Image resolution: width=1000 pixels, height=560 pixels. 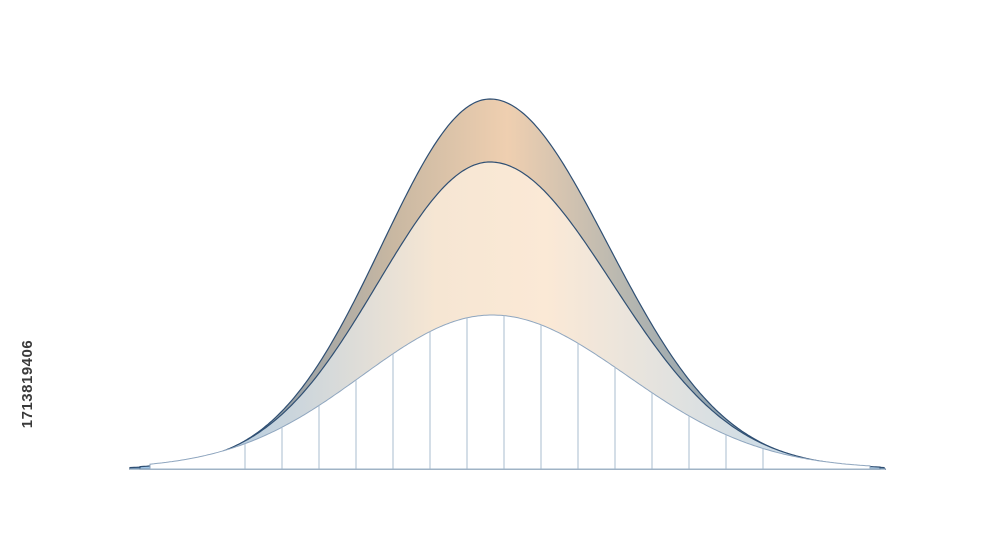 I want to click on watermark-id: 1713819406, so click(x=27, y=384).